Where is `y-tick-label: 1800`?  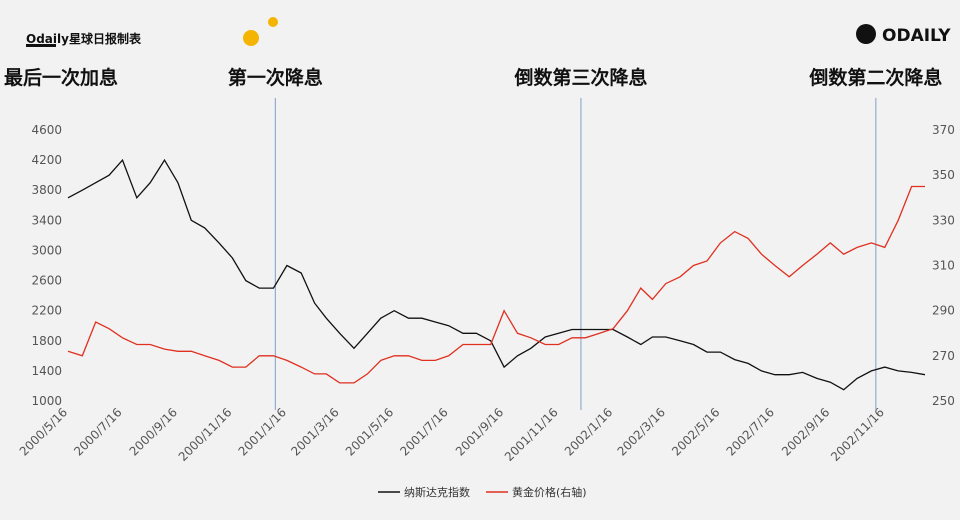 y-tick-label: 1800 is located at coordinates (46, 341).